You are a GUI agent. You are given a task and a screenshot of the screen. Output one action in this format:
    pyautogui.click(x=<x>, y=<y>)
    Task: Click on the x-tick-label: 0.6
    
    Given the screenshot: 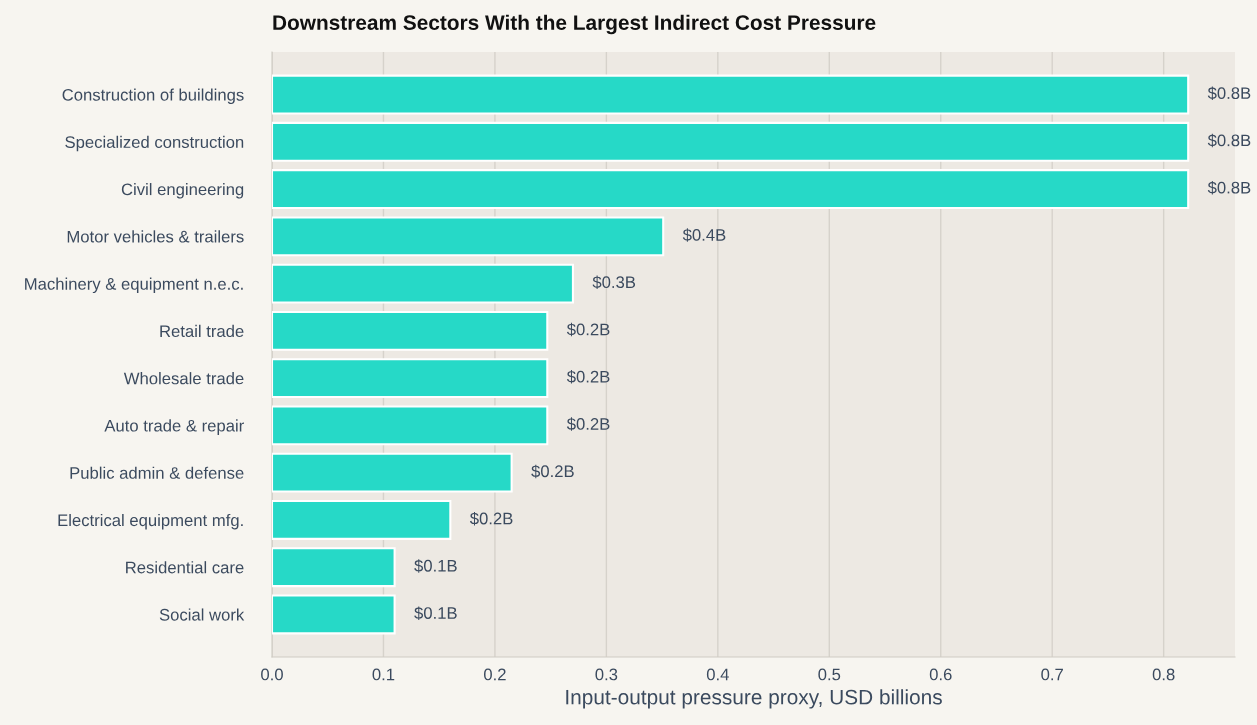 What is the action you would take?
    pyautogui.click(x=940, y=674)
    